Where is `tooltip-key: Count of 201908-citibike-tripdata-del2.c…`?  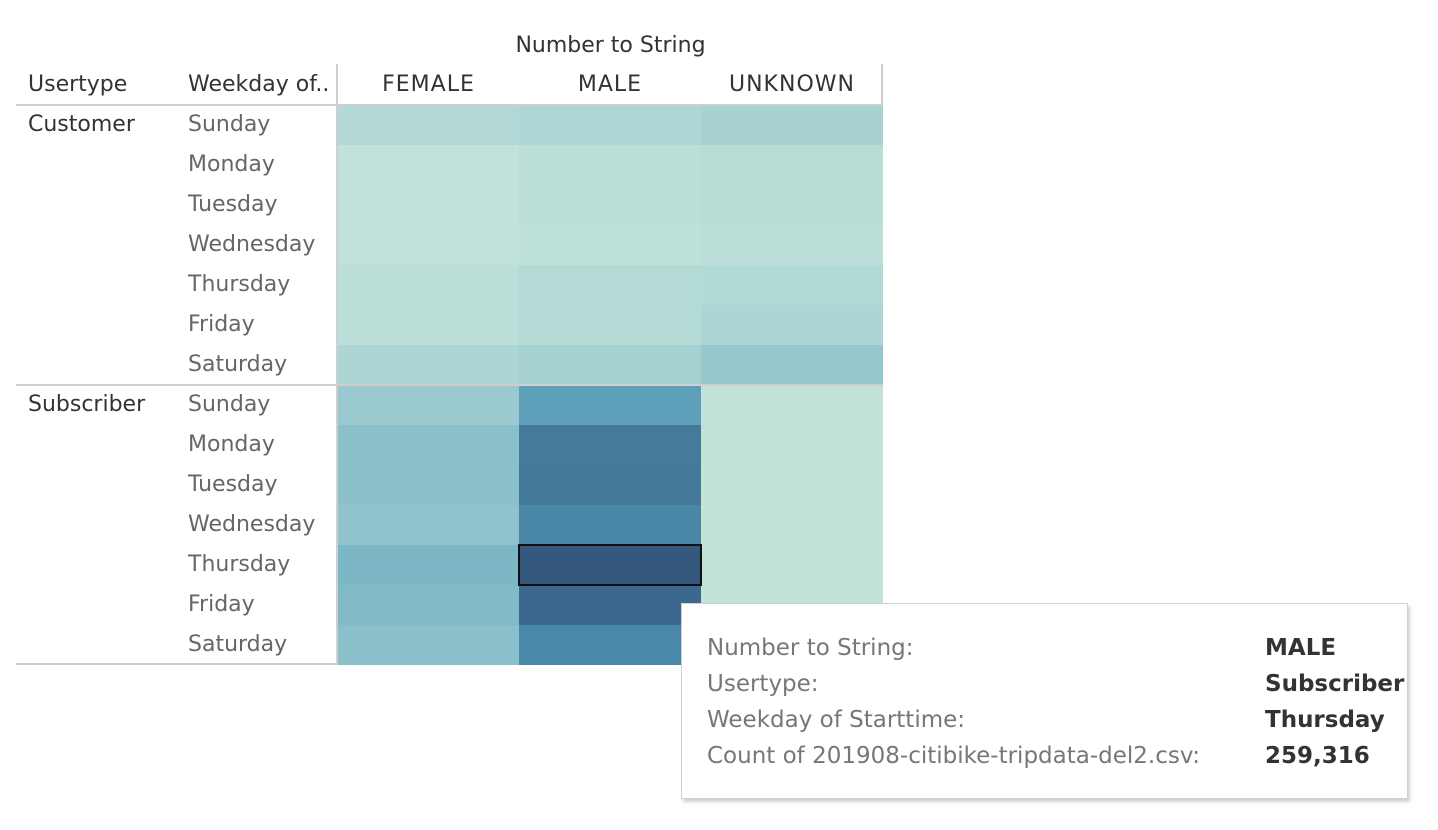
tooltip-key: Count of 201908-citibike-tripdata-del2.c… is located at coordinates (953, 756).